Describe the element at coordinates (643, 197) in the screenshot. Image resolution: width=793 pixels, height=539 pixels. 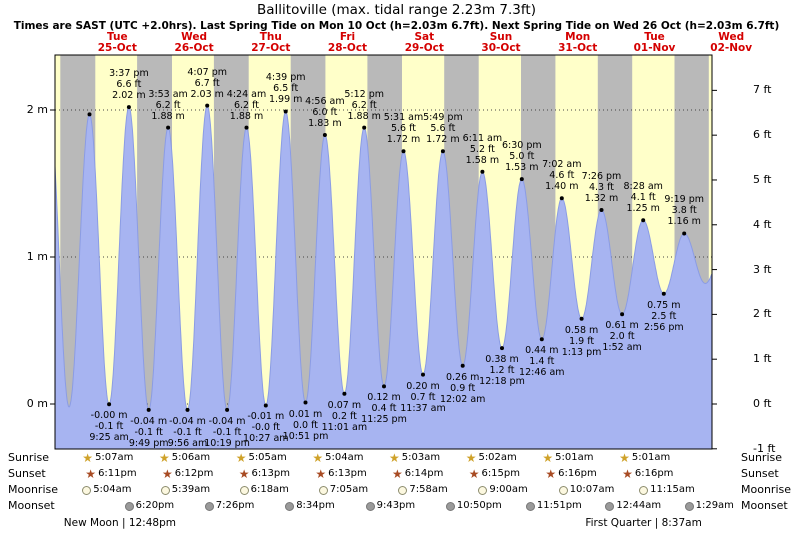
I see `high-tide-annotation: 8:28 am 4.1 ft 1.25 m` at that location.